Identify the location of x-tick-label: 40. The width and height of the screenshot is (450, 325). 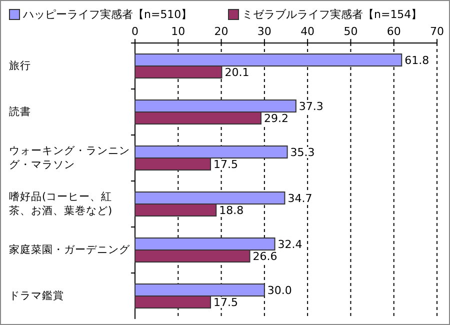
(307, 31).